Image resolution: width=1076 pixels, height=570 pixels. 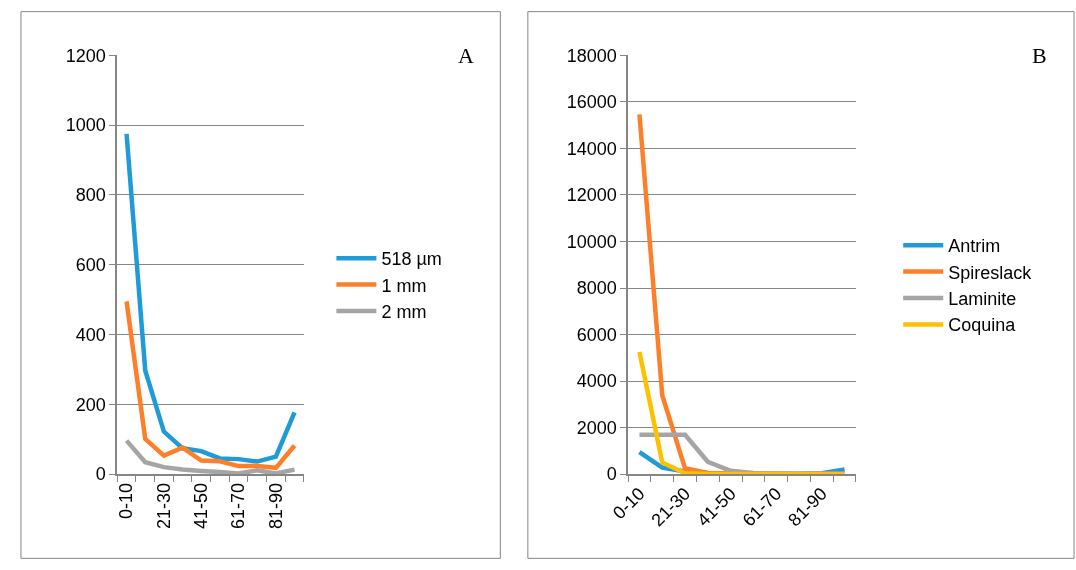 I want to click on y-tick-label: 600, so click(x=90, y=265).